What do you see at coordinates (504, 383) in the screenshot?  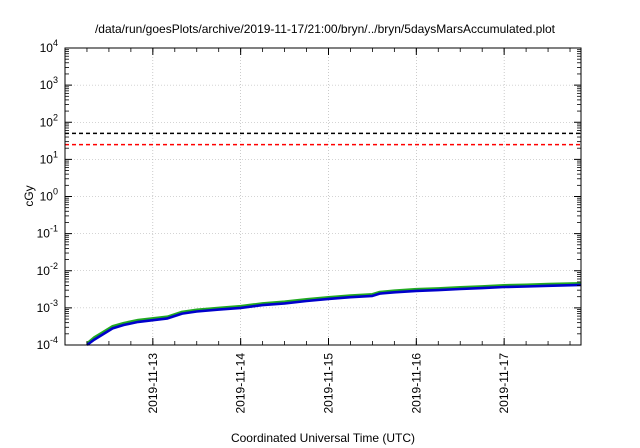 I see `x-tick-label: 2019-11-17` at bounding box center [504, 383].